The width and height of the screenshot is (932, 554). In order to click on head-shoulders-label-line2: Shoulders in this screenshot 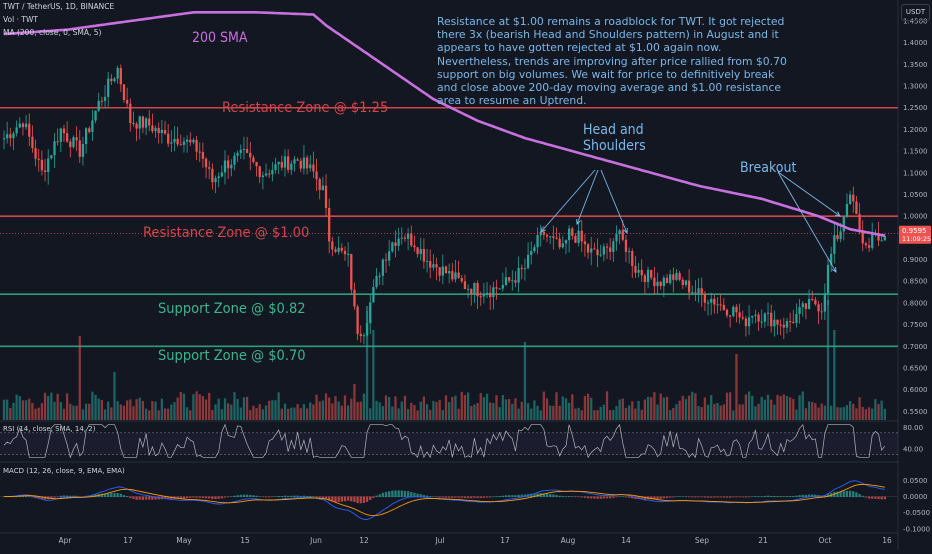, I will do `click(614, 146)`.